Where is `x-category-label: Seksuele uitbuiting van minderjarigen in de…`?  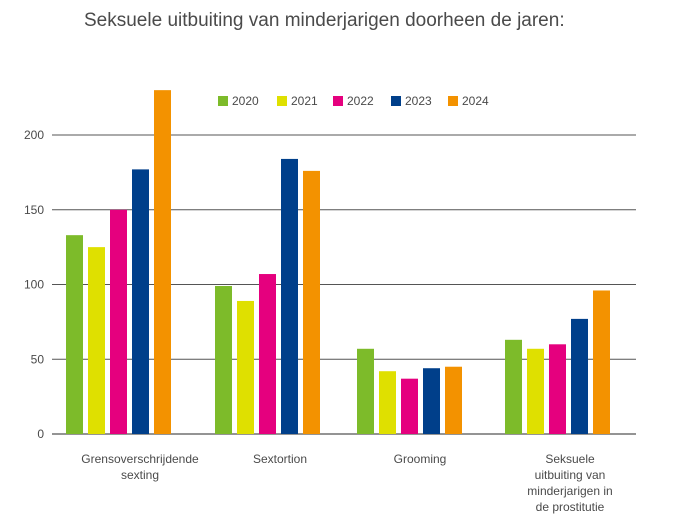
x-category-label: Seksuele uitbuiting van minderjarigen in de… is located at coordinates (570, 483).